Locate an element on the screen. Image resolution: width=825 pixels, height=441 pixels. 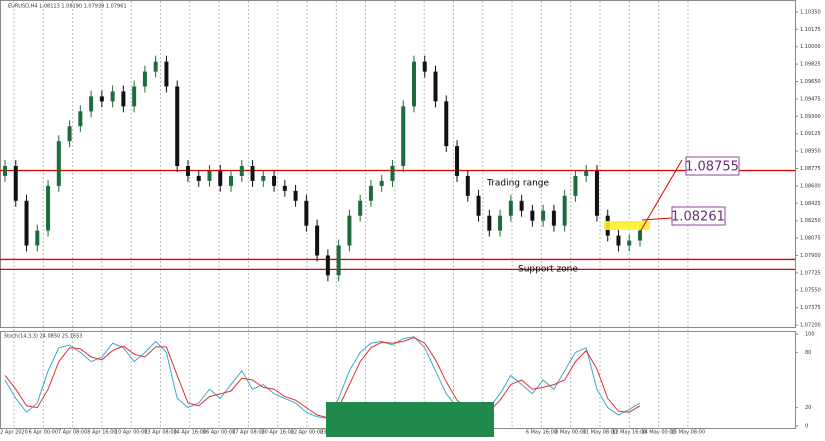
y-tick-label: 1.07375 is located at coordinates (810, 308).